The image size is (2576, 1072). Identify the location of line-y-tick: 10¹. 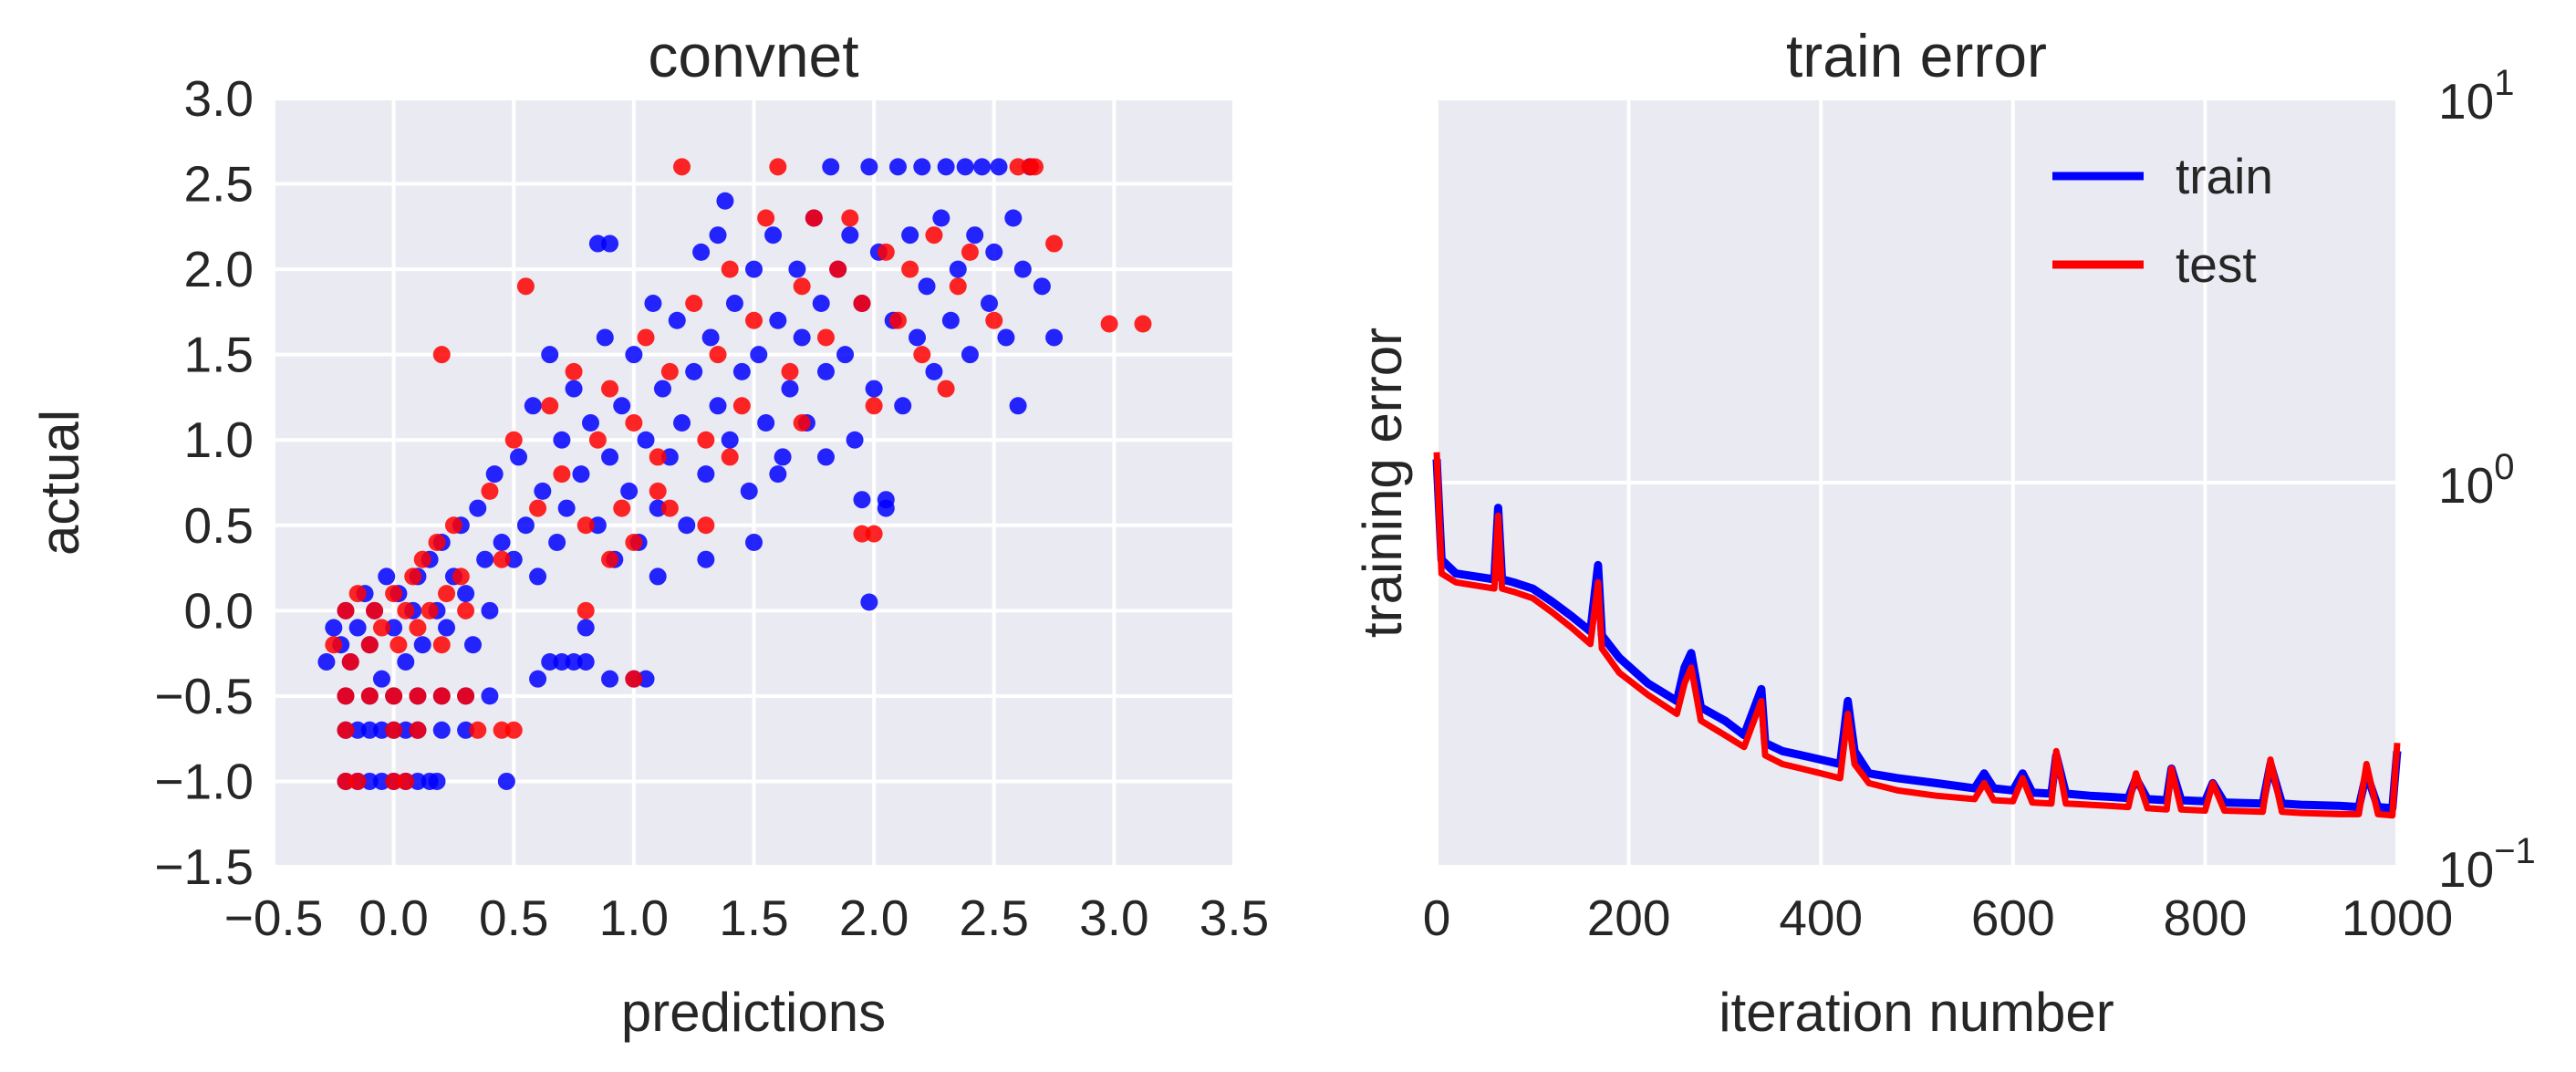
(2476, 96).